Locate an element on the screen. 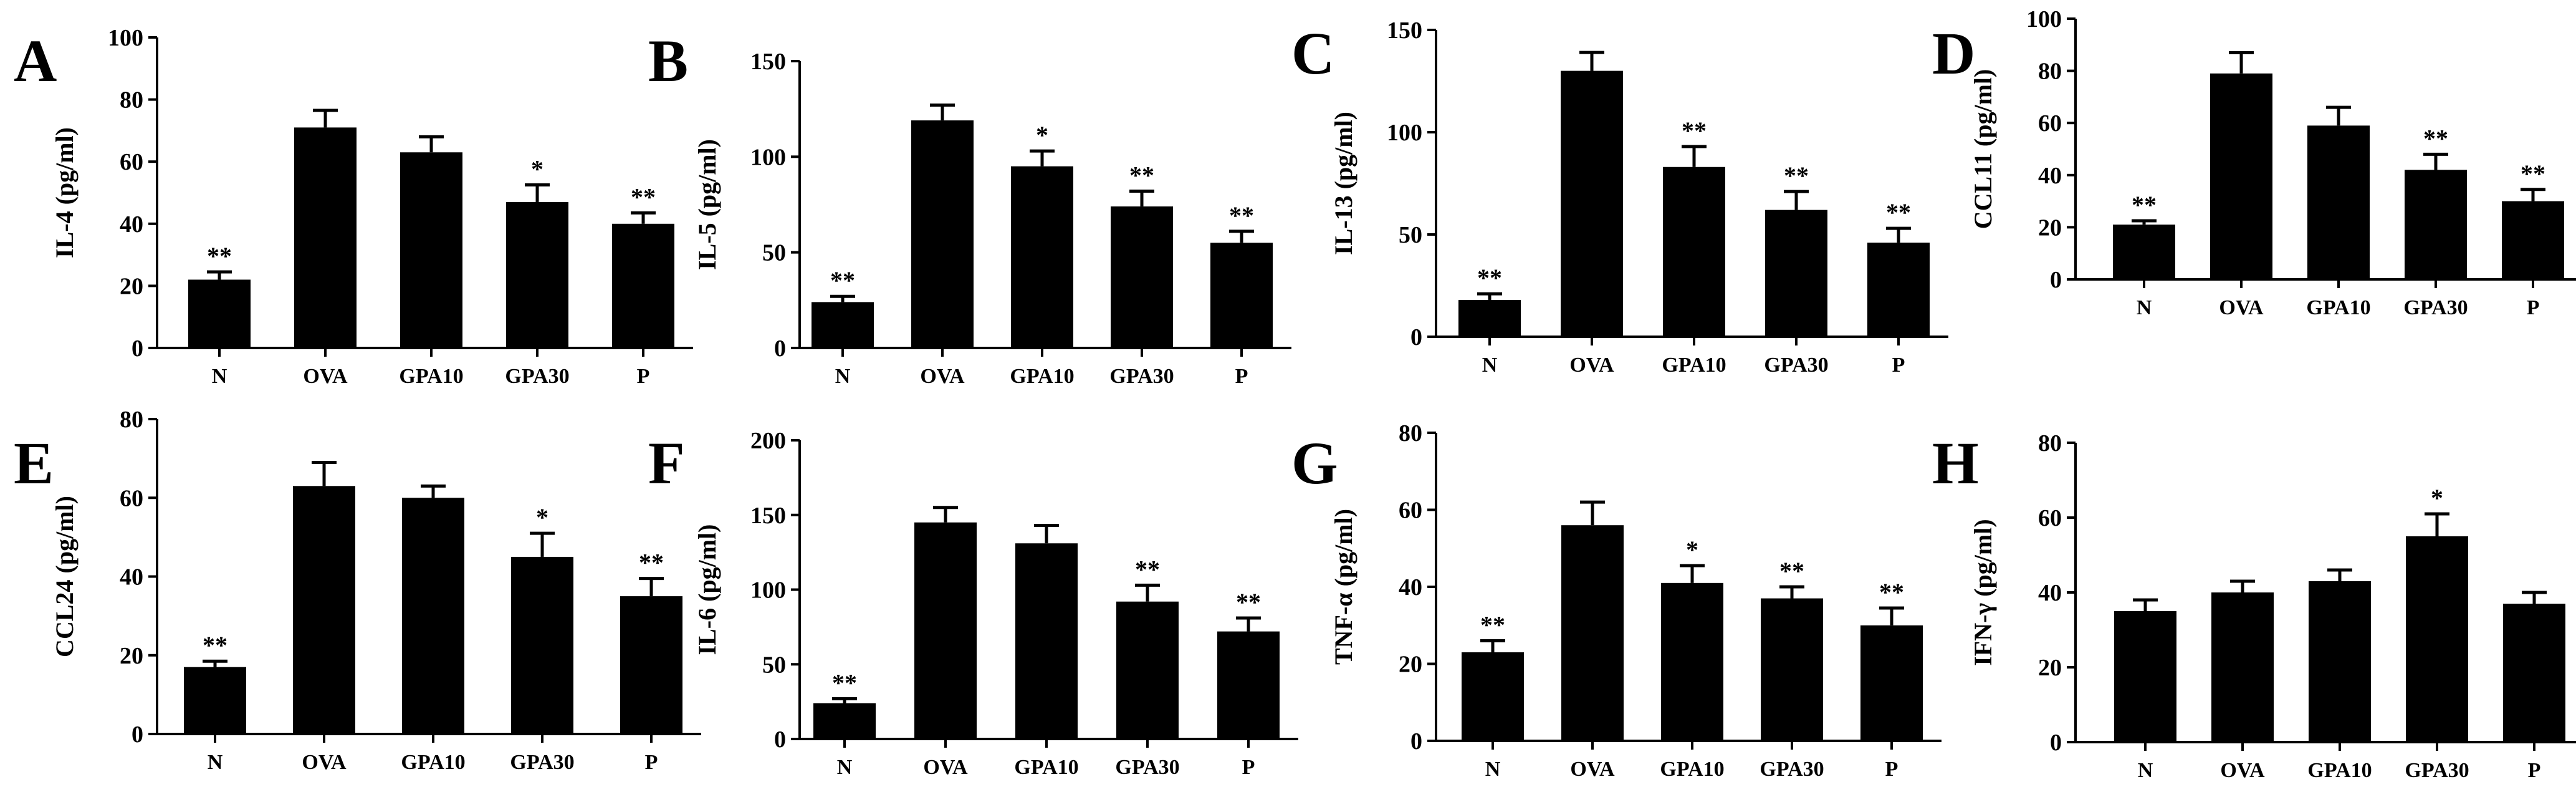  panel-f-y-tick-label: 0 is located at coordinates (780, 740).